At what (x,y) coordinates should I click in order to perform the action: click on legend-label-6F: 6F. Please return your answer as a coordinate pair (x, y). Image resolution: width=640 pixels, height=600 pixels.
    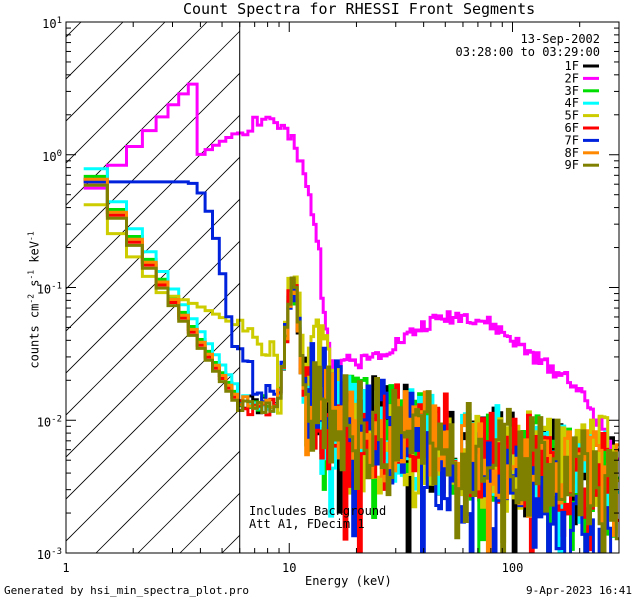
    Looking at the image, I should click on (572, 128).